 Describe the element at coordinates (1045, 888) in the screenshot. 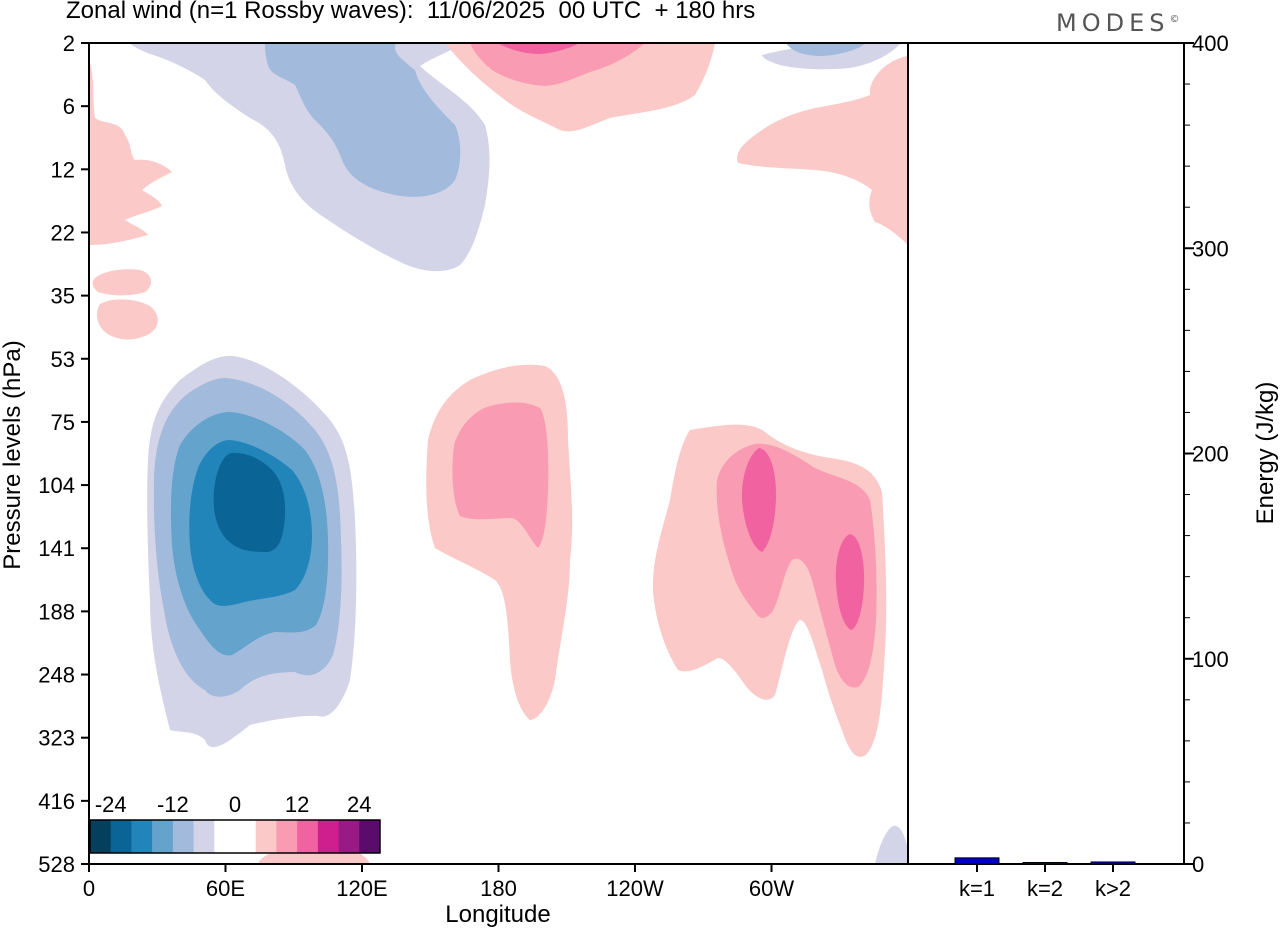

I see `energy-category-label: k=2` at that location.